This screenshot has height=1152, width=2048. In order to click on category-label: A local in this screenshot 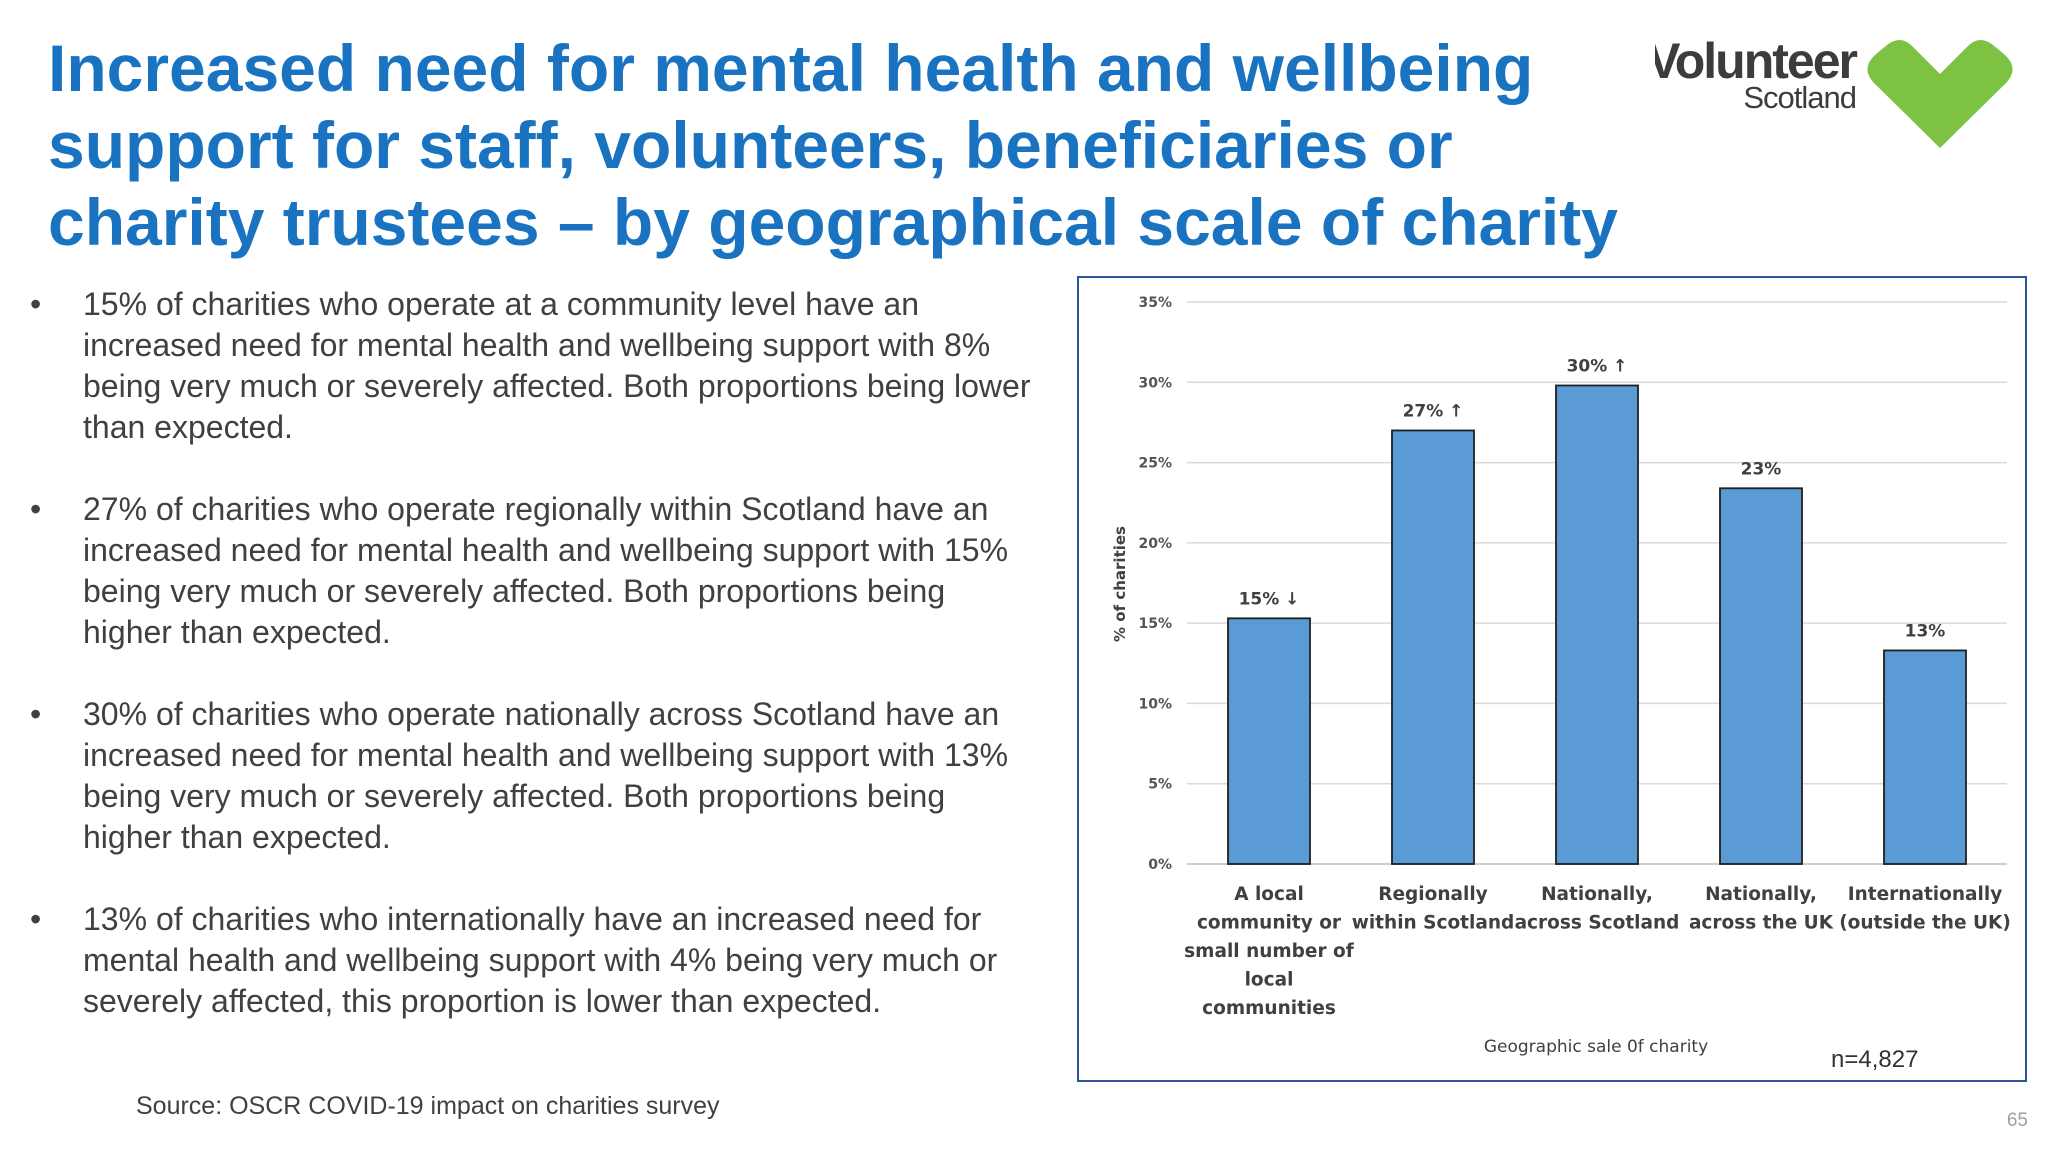, I will do `click(1269, 894)`.